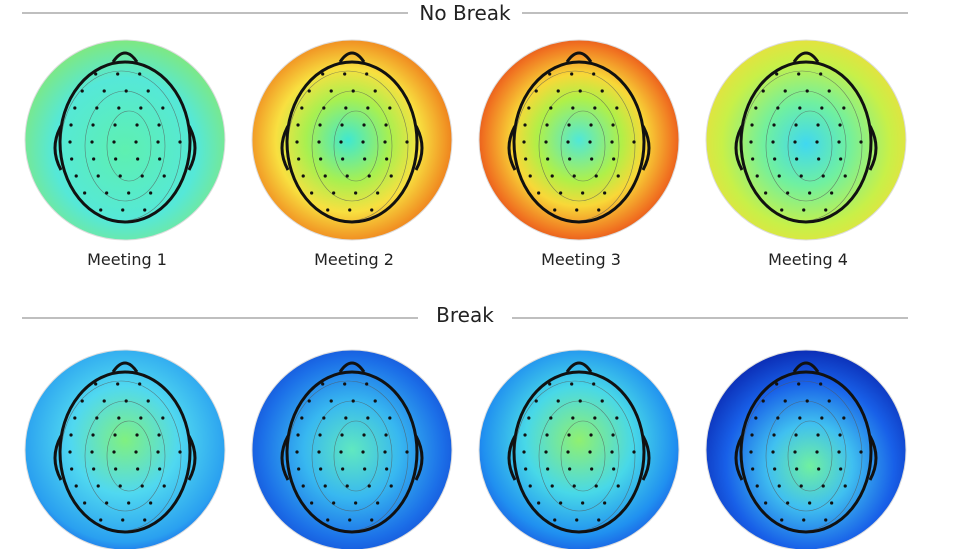  I want to click on contour, so click(583, 146).